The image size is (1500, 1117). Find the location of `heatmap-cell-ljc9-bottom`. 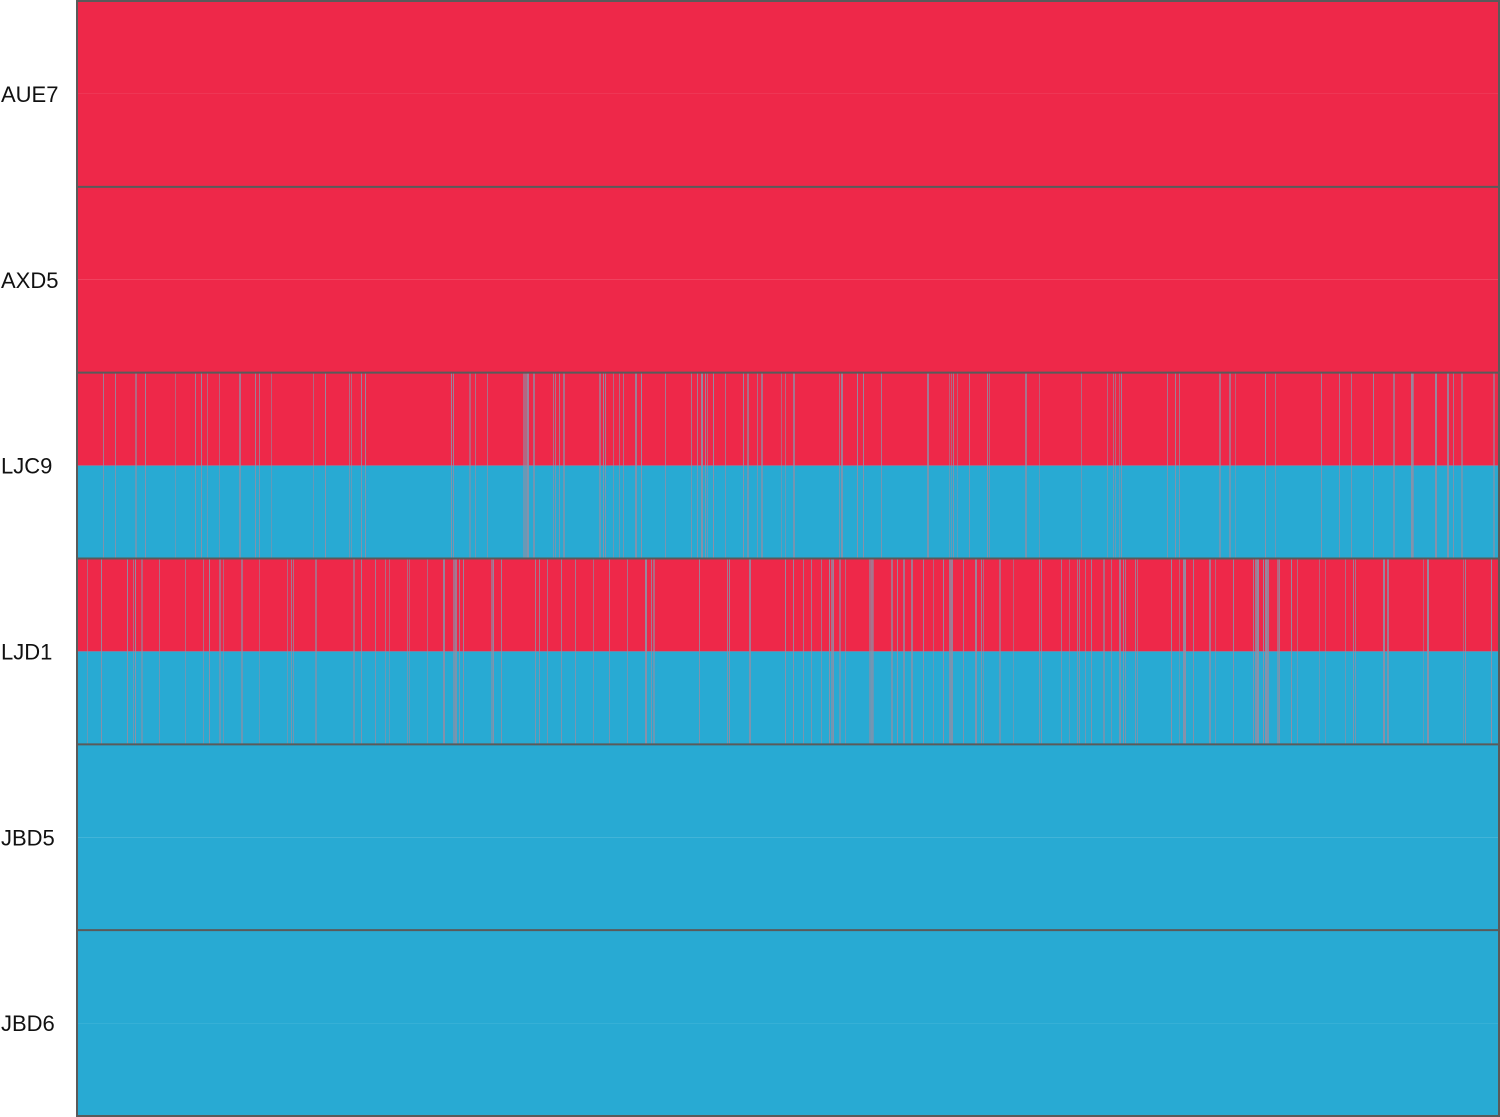

heatmap-cell-ljc9-bottom is located at coordinates (788, 512).